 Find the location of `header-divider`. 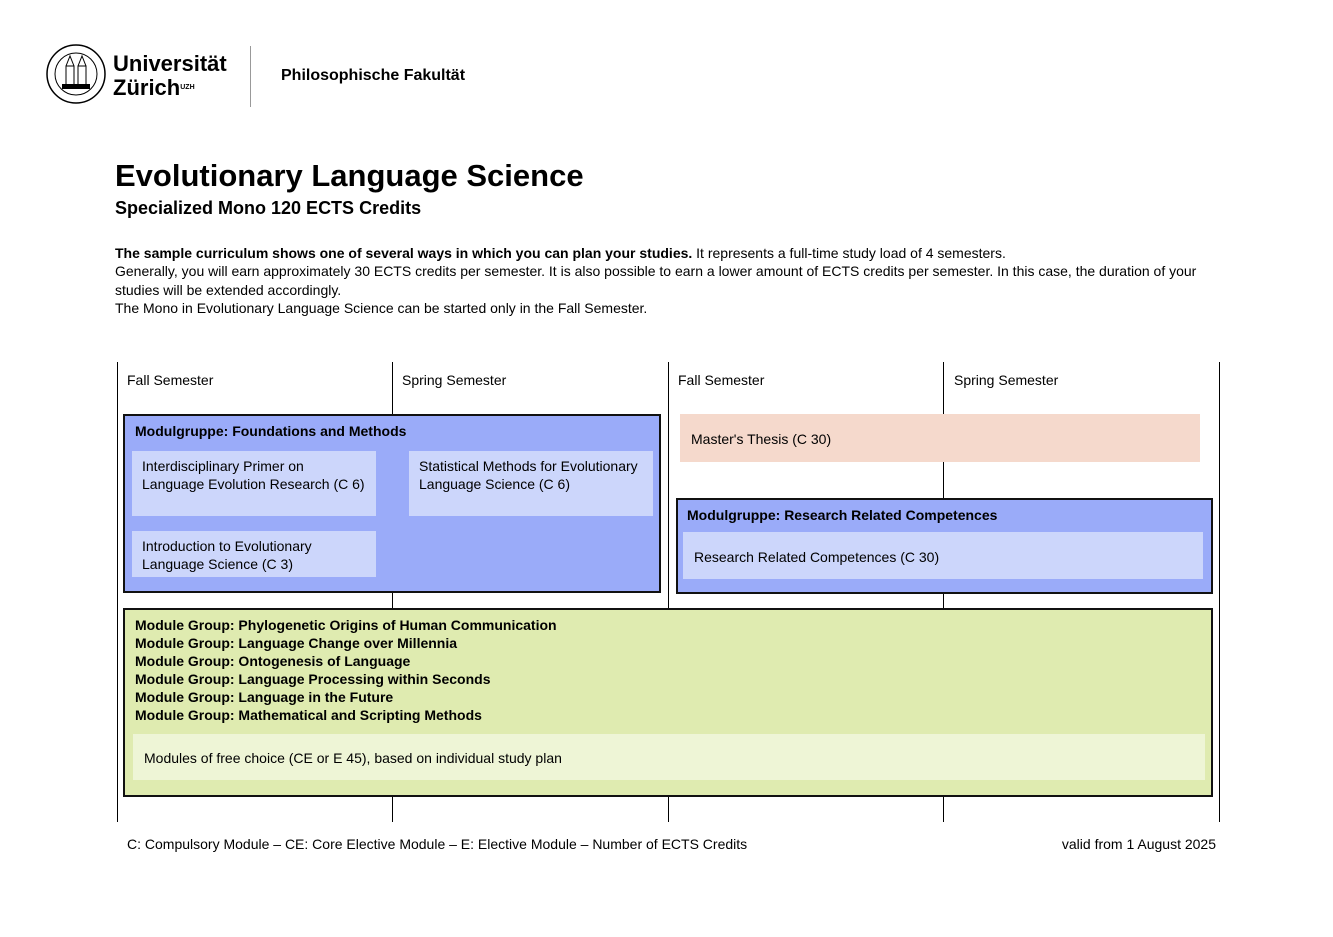

header-divider is located at coordinates (250, 76).